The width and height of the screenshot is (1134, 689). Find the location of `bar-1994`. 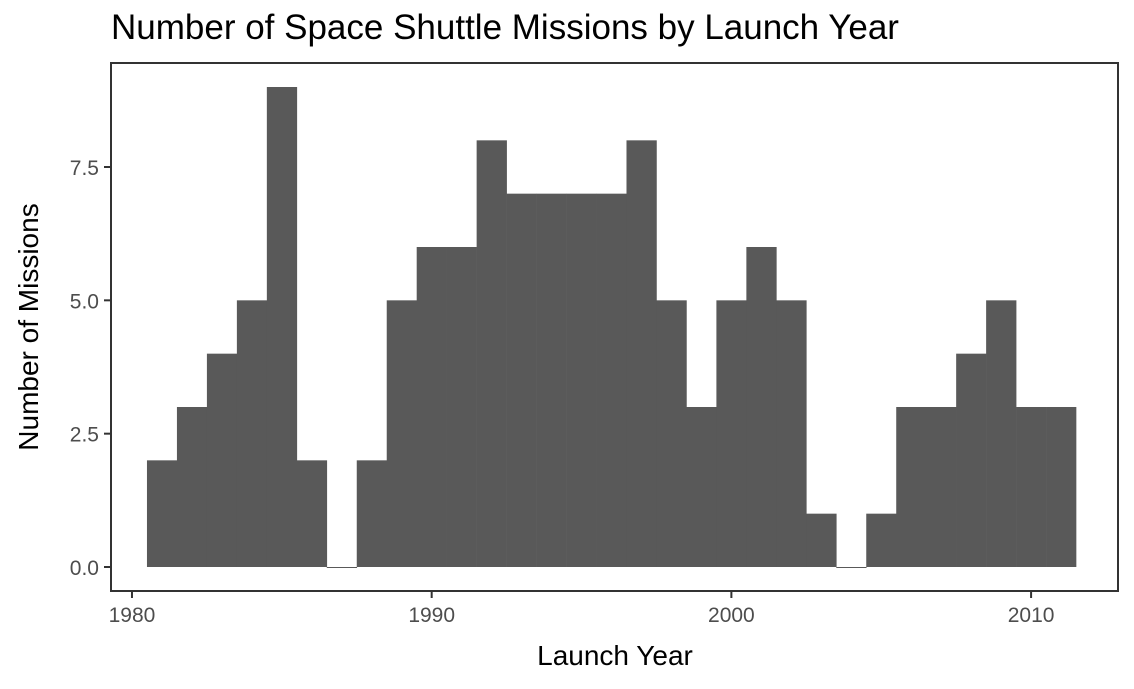

bar-1994 is located at coordinates (551, 380).